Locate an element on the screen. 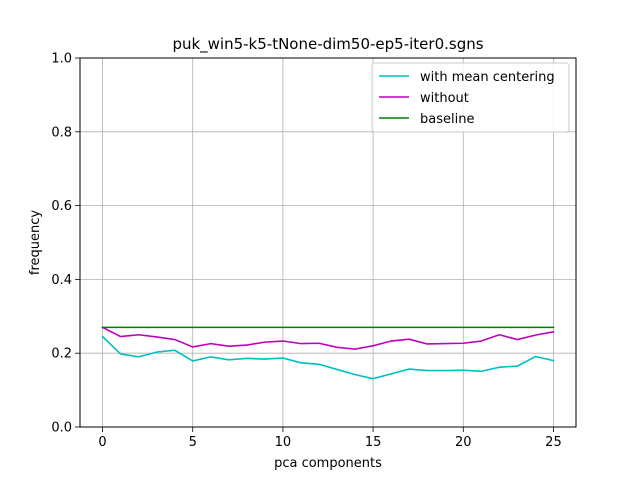  y-tick-label: 1.0 is located at coordinates (61, 59).